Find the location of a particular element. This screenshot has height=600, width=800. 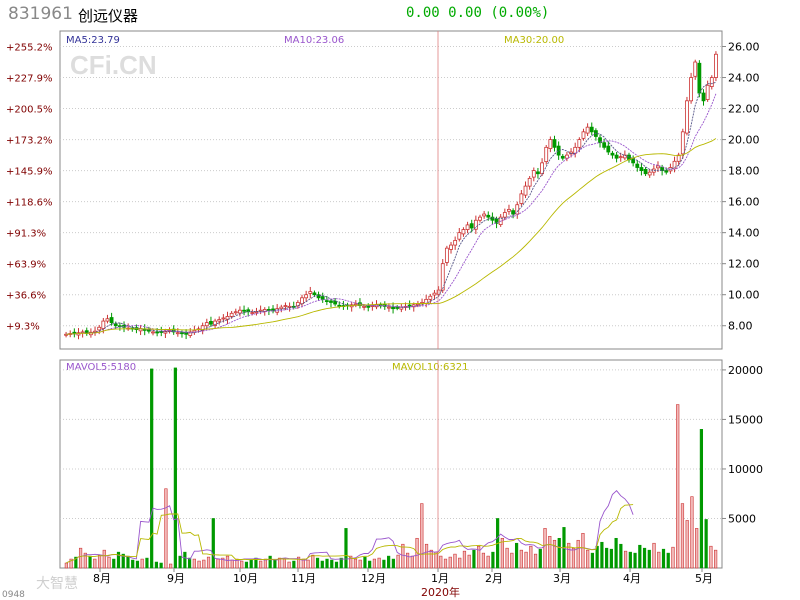

volume-tick-label: 10000 is located at coordinates (745, 469).